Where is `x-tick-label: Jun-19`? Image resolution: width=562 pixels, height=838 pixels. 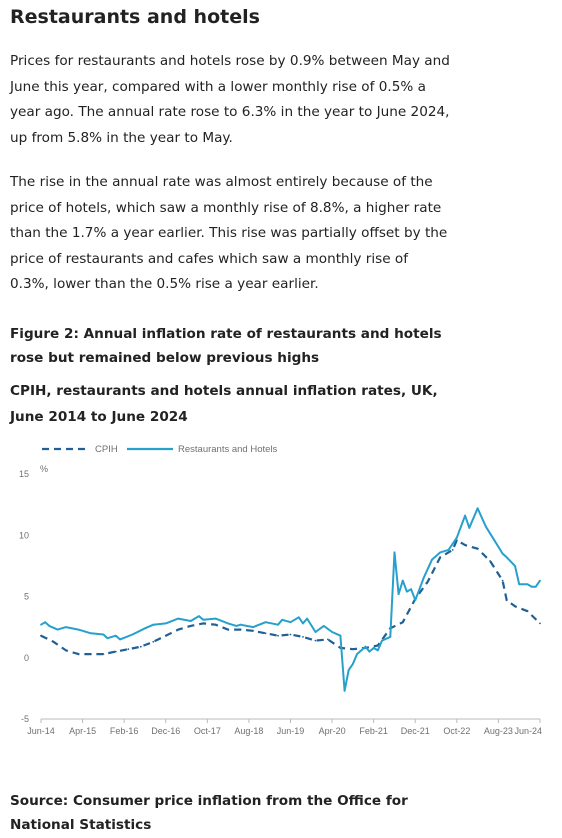 x-tick-label: Jun-19 is located at coordinates (291, 731).